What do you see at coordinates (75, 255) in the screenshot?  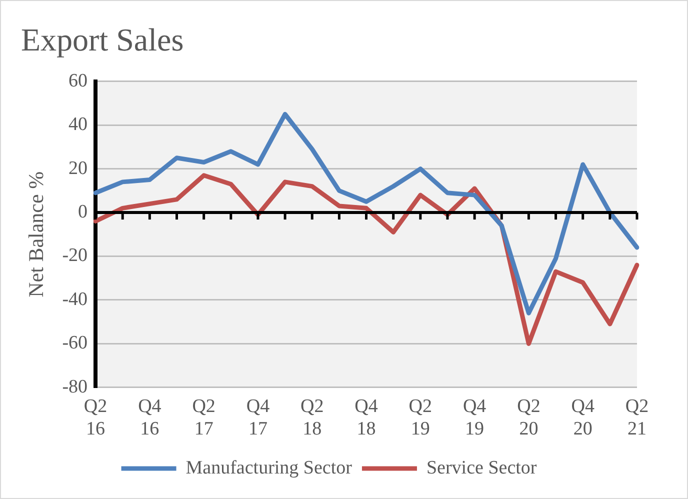 I see `y-tick-label: -20` at bounding box center [75, 255].